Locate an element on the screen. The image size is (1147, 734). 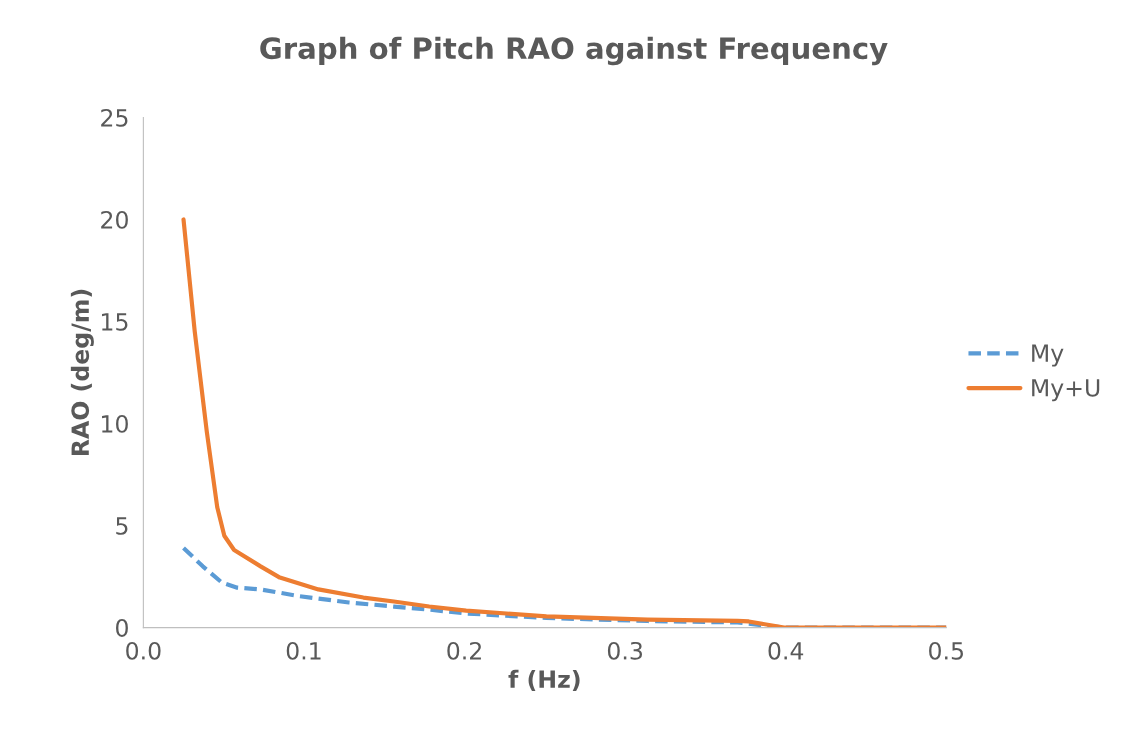
legend-label: My+U is located at coordinates (1066, 390).